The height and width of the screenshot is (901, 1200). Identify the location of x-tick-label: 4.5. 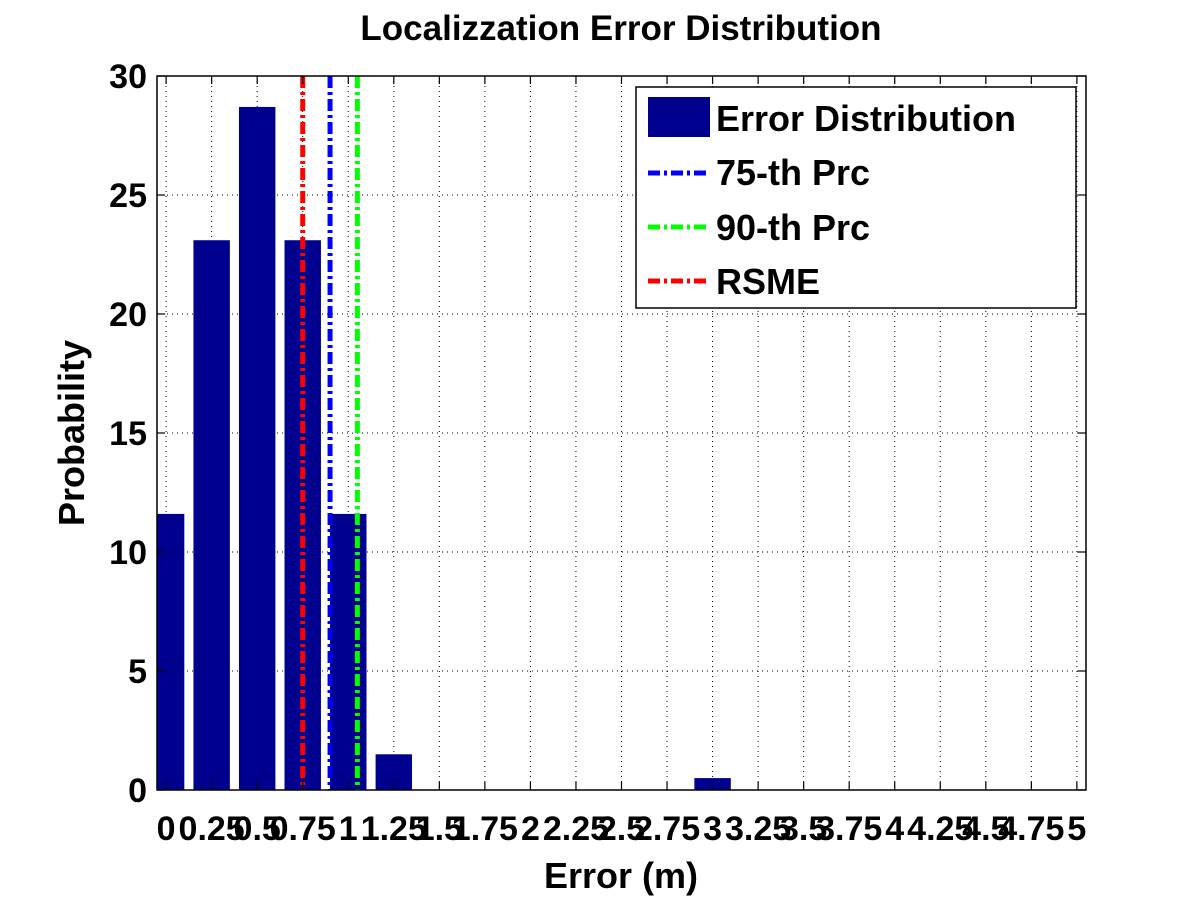
(985, 829).